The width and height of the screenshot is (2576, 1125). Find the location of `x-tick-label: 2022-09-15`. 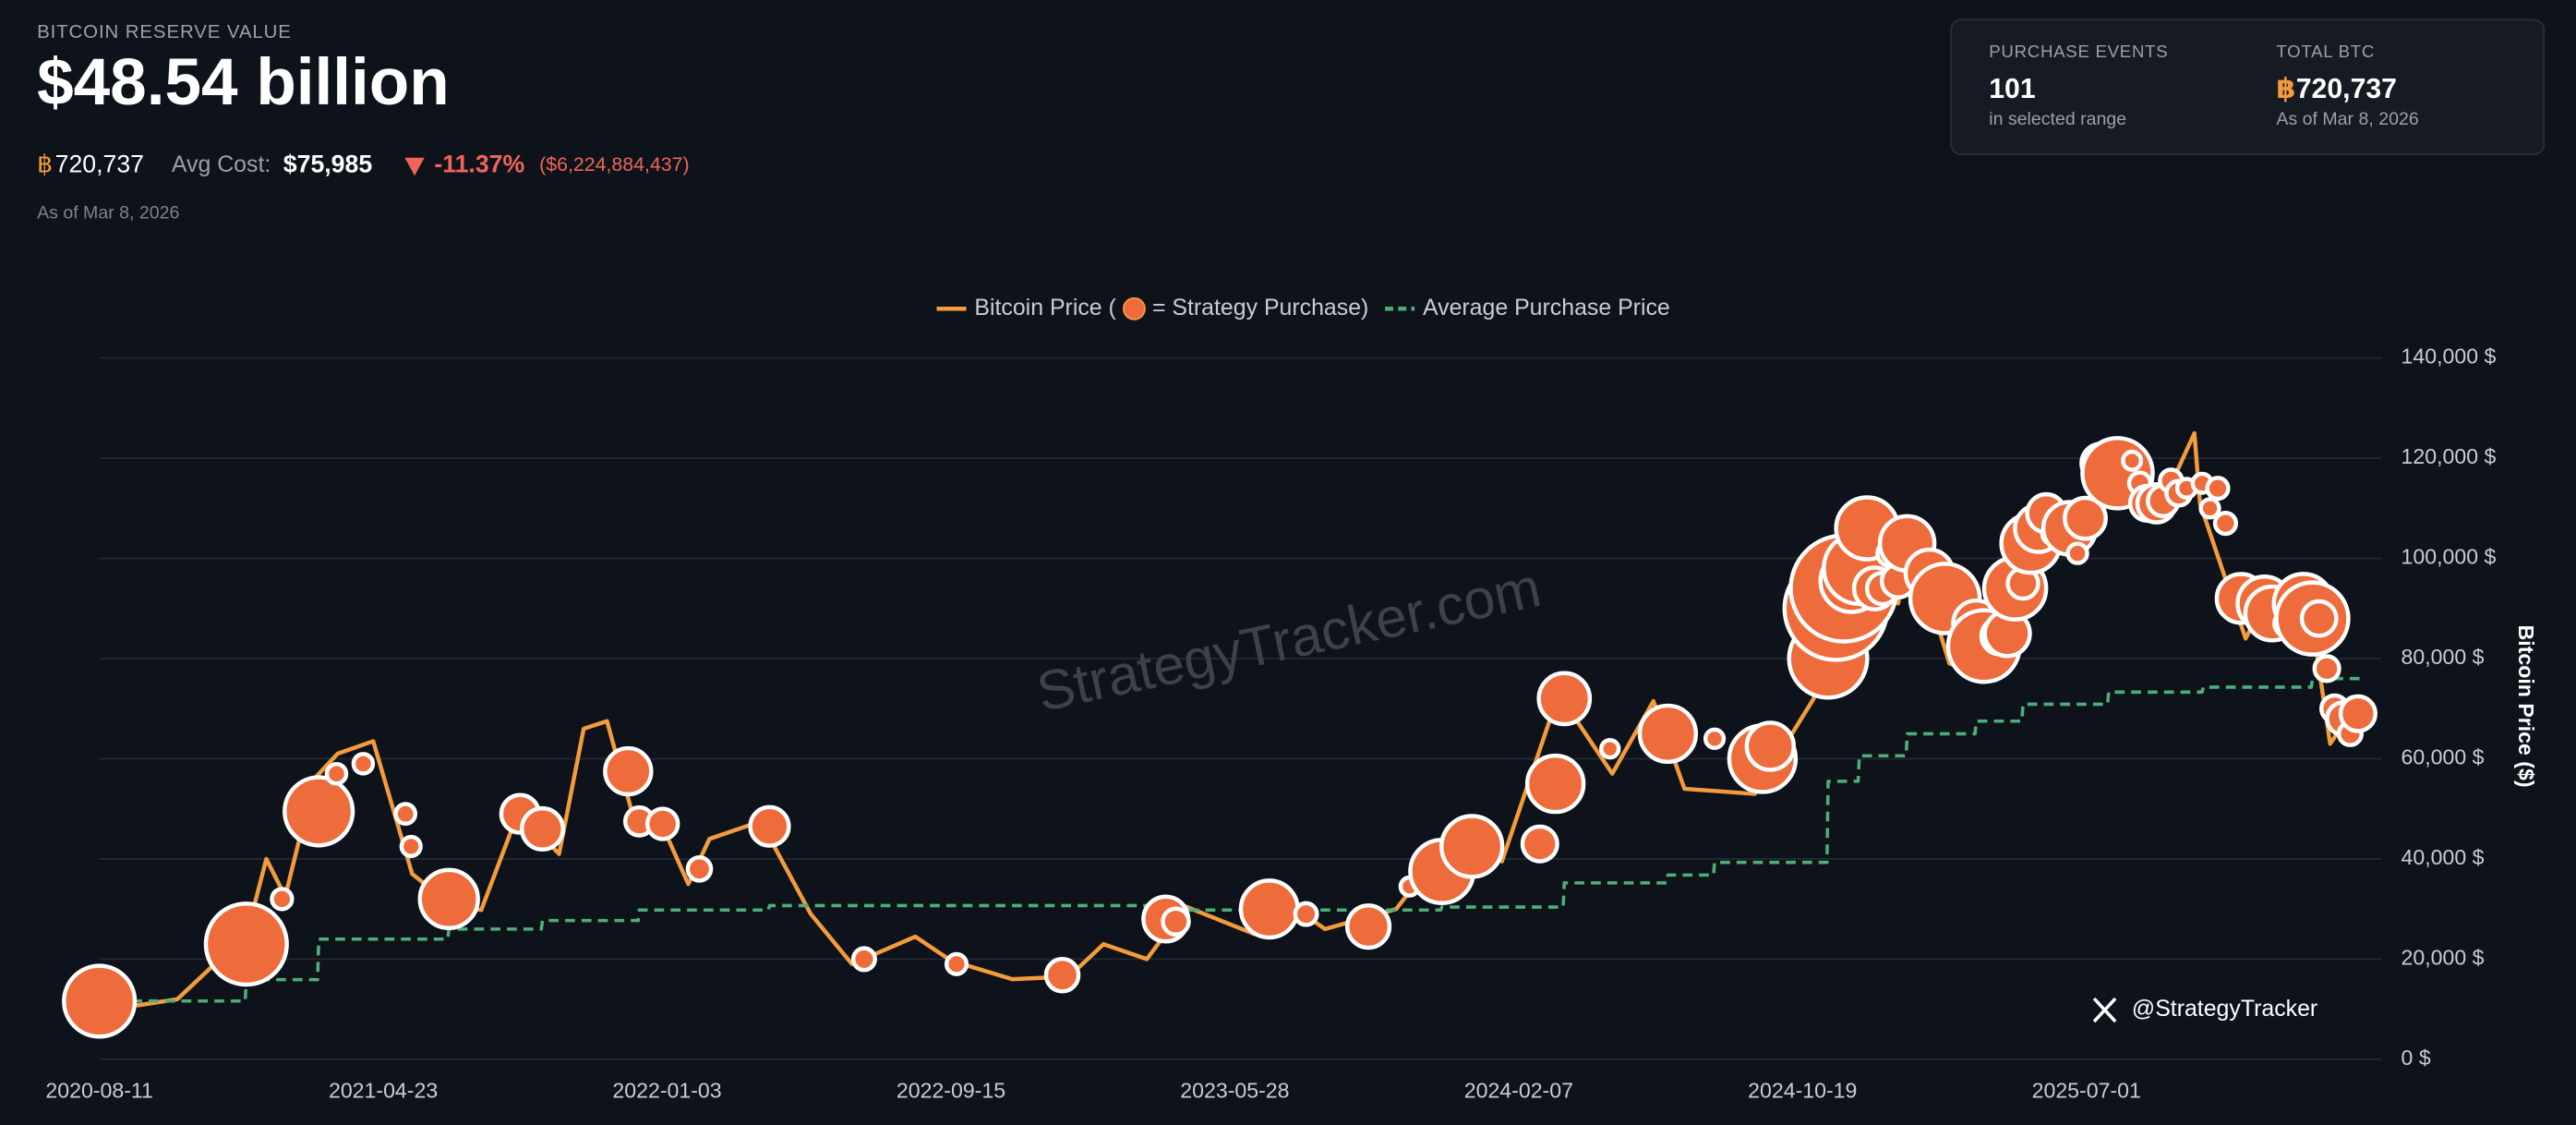

x-tick-label: 2022-09-15 is located at coordinates (951, 1091).